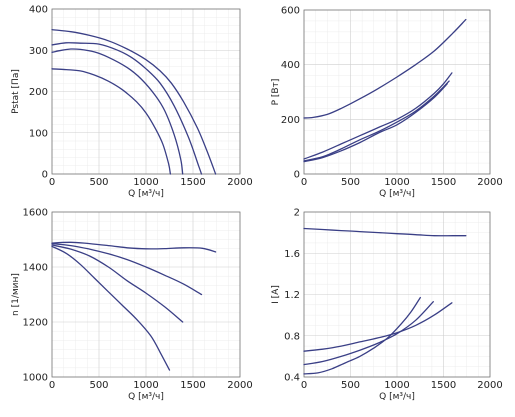 The image size is (515, 417). Describe the element at coordinates (292, 336) in the screenshot. I see `y-tick-label: 0.8` at that location.